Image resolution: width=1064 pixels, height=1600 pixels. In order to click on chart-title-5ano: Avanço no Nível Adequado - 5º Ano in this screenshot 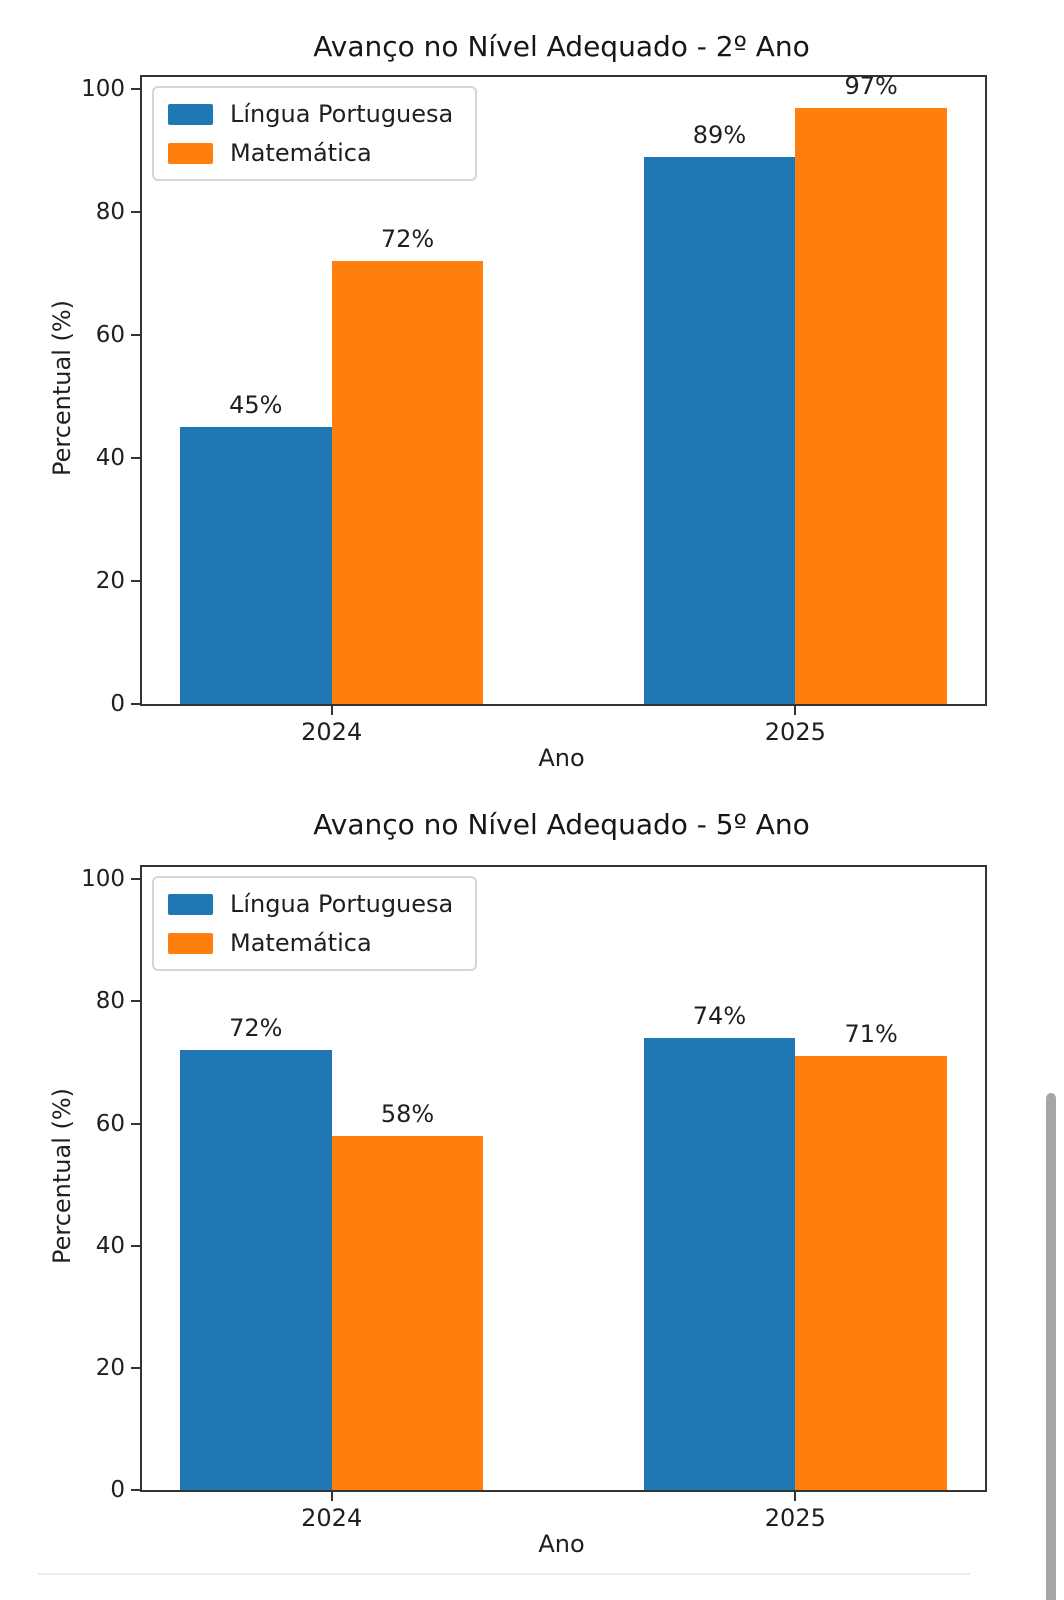, I will do `click(561, 824)`.